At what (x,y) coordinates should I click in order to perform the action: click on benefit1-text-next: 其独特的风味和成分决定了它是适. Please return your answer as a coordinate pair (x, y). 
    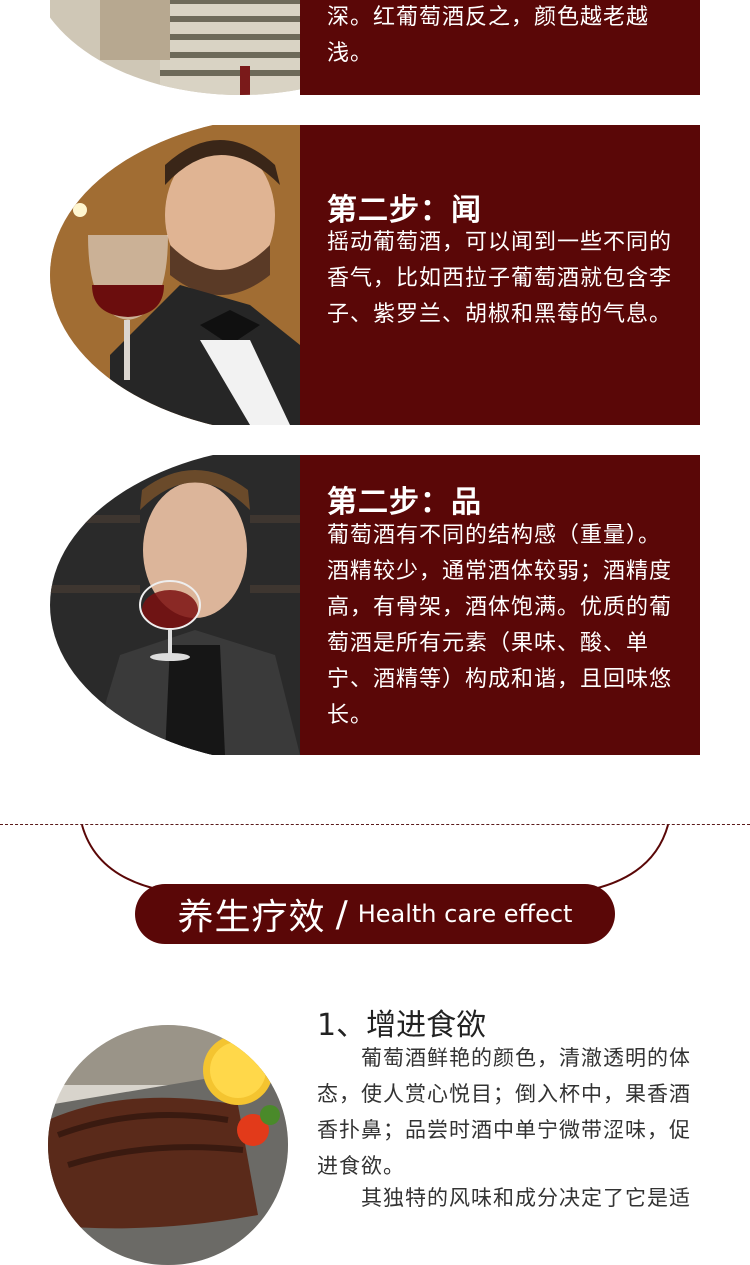
    Looking at the image, I should click on (526, 1198).